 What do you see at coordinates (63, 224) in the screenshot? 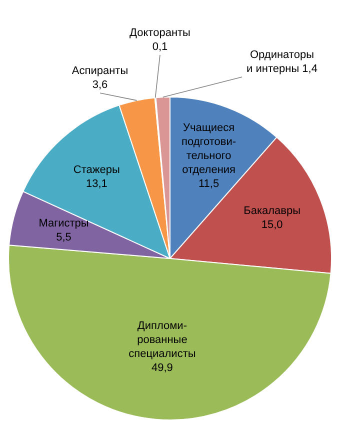
I see `slice-label: Магистры` at bounding box center [63, 224].